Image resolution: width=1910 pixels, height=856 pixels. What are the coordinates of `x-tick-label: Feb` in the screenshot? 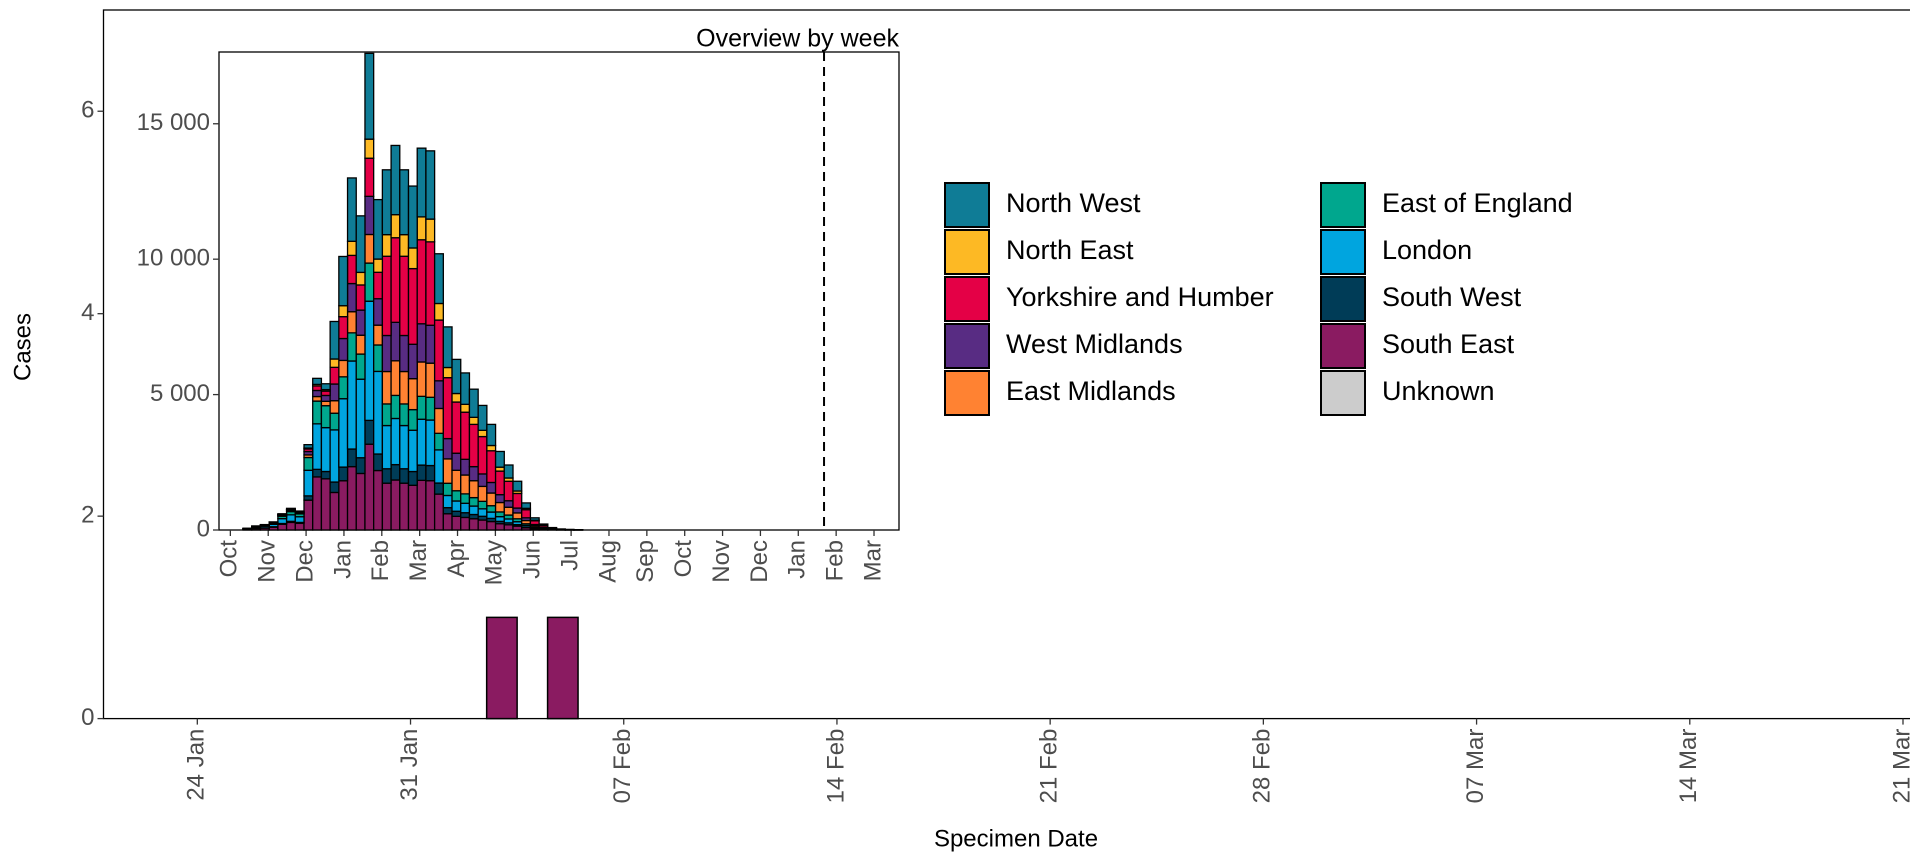 It's located at (834, 560).